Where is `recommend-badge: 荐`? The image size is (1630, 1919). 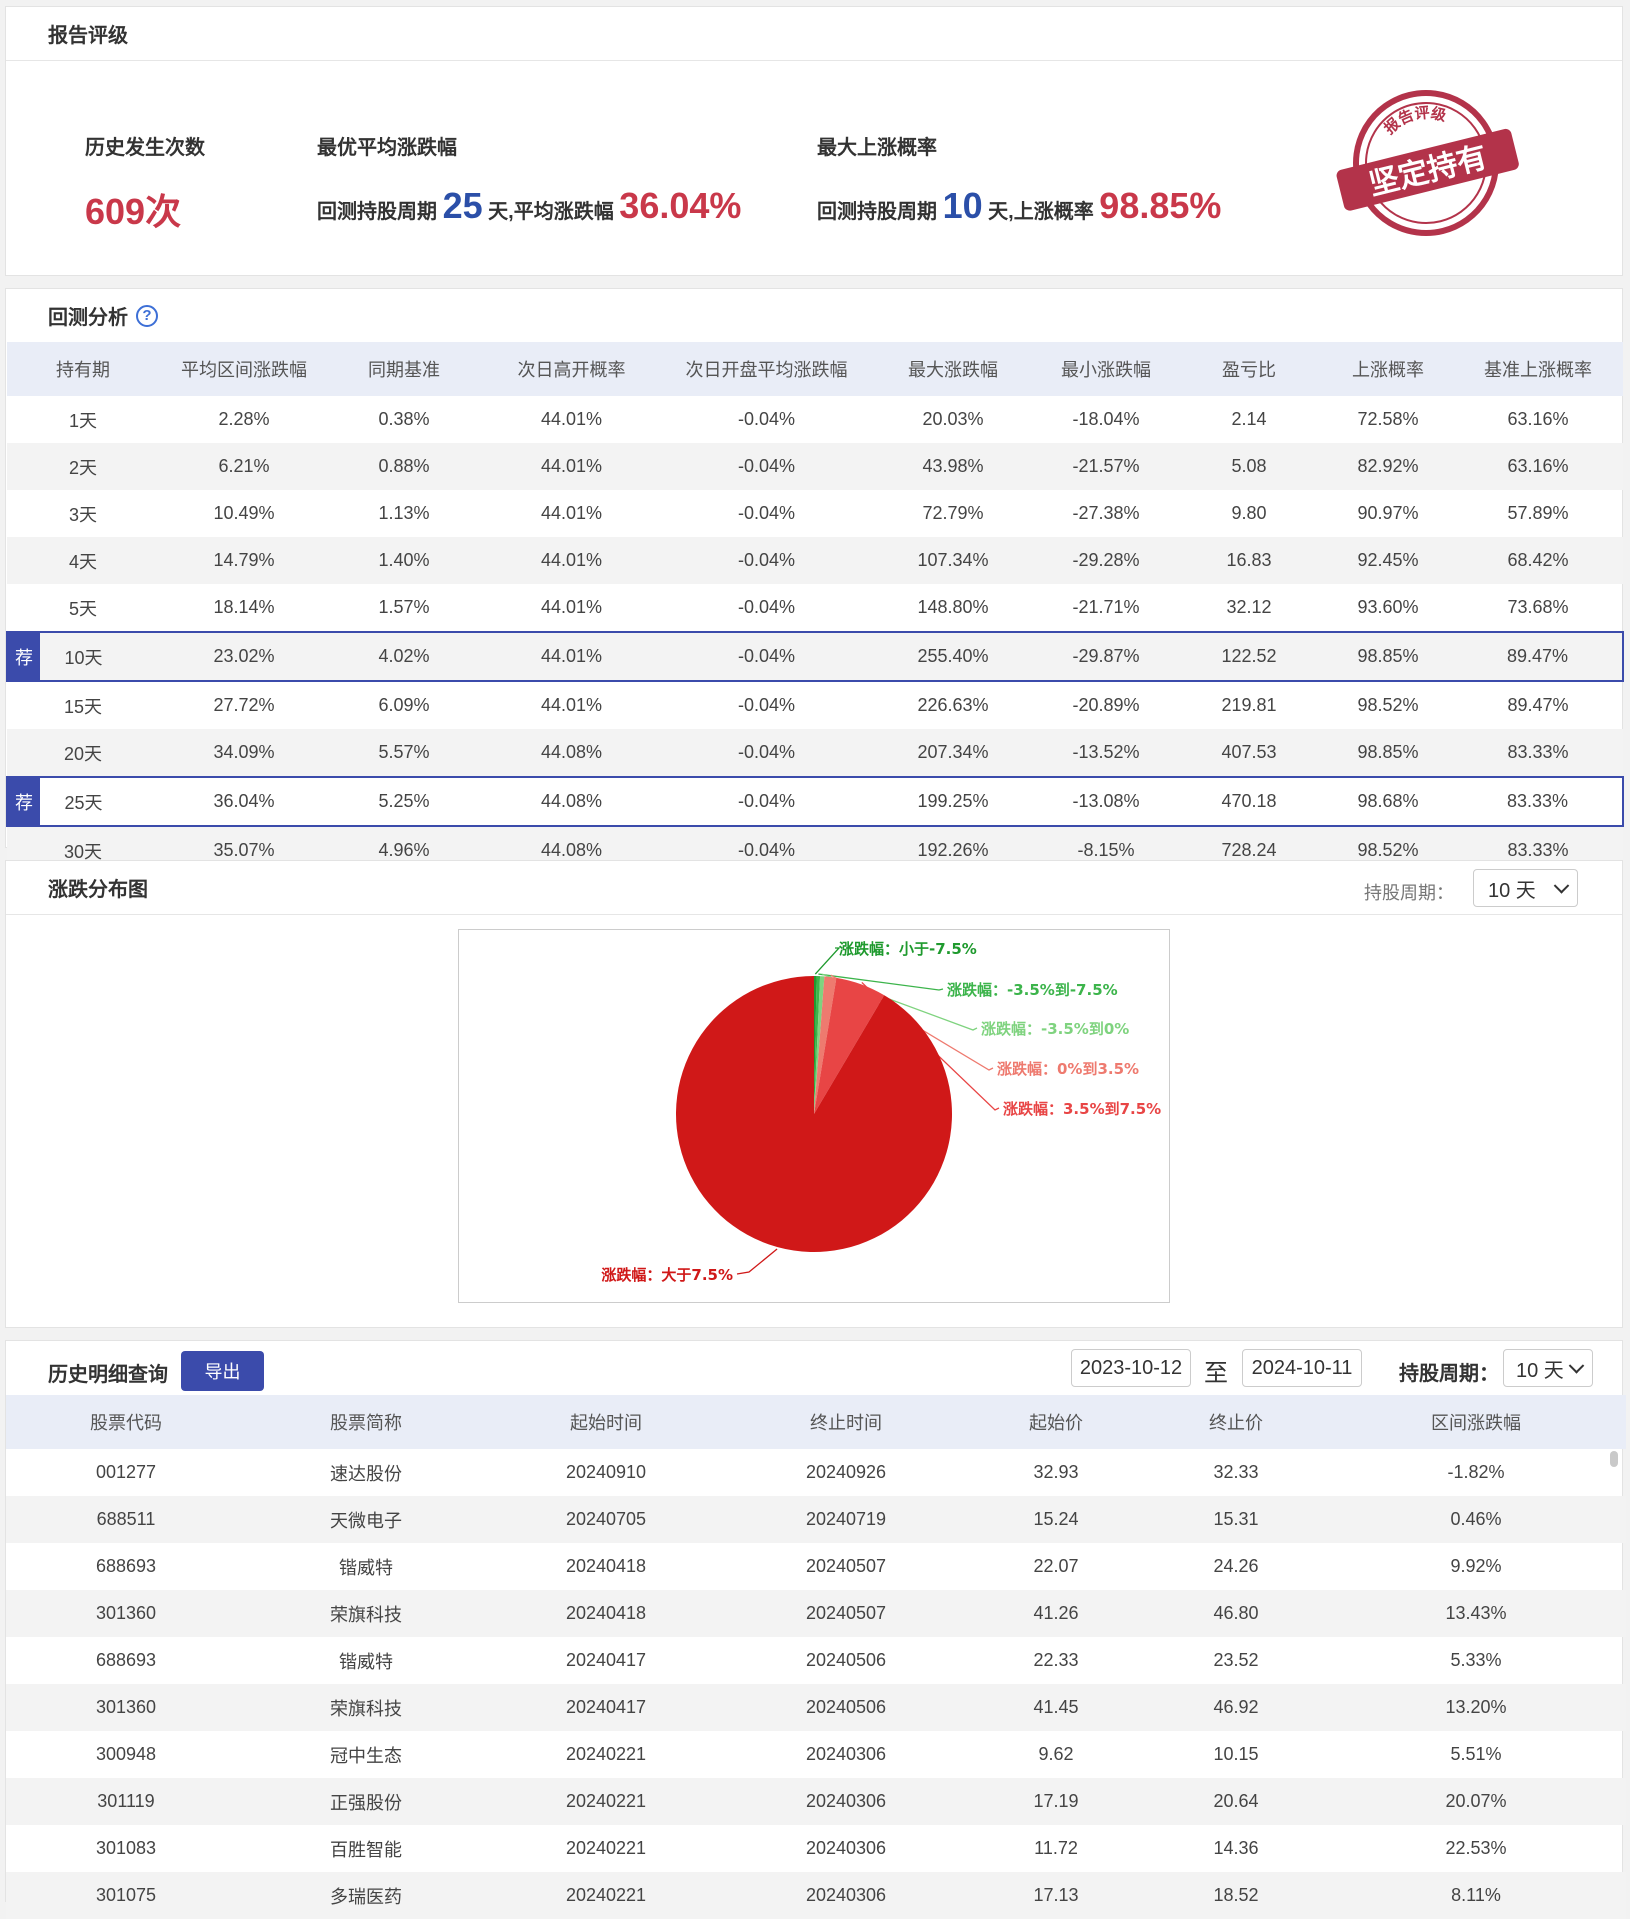 recommend-badge: 荐 is located at coordinates (24, 801).